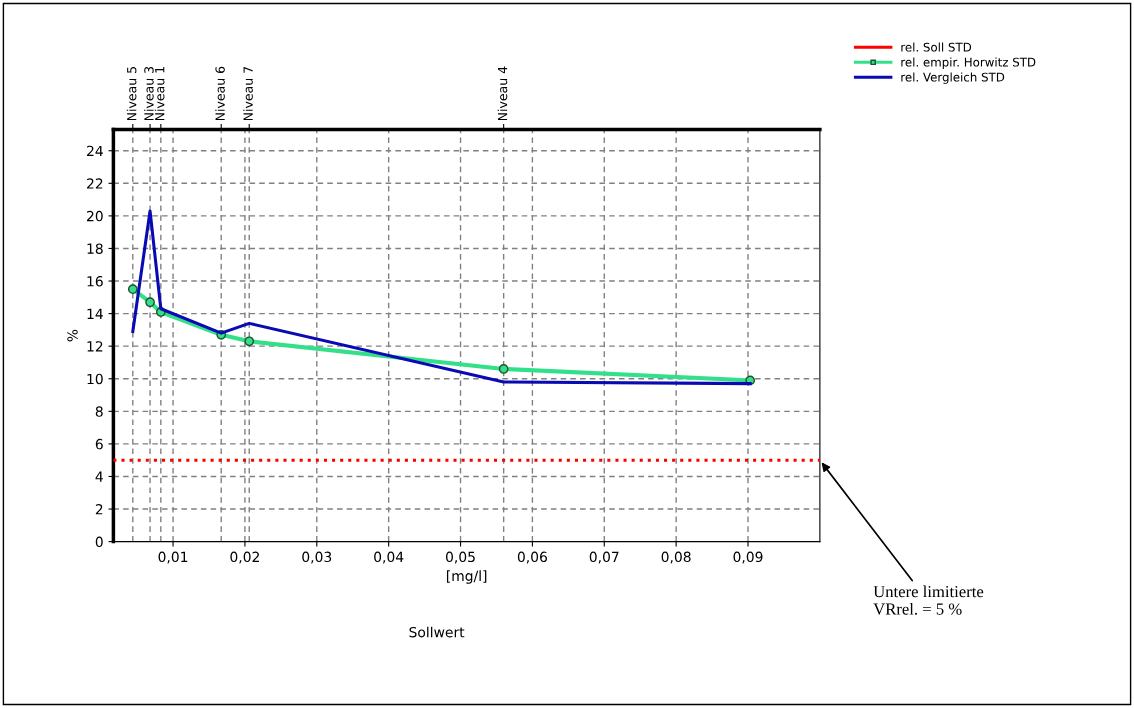 Image resolution: width=1134 pixels, height=708 pixels. What do you see at coordinates (748, 557) in the screenshot?
I see `x-tick-label: 0,09` at bounding box center [748, 557].